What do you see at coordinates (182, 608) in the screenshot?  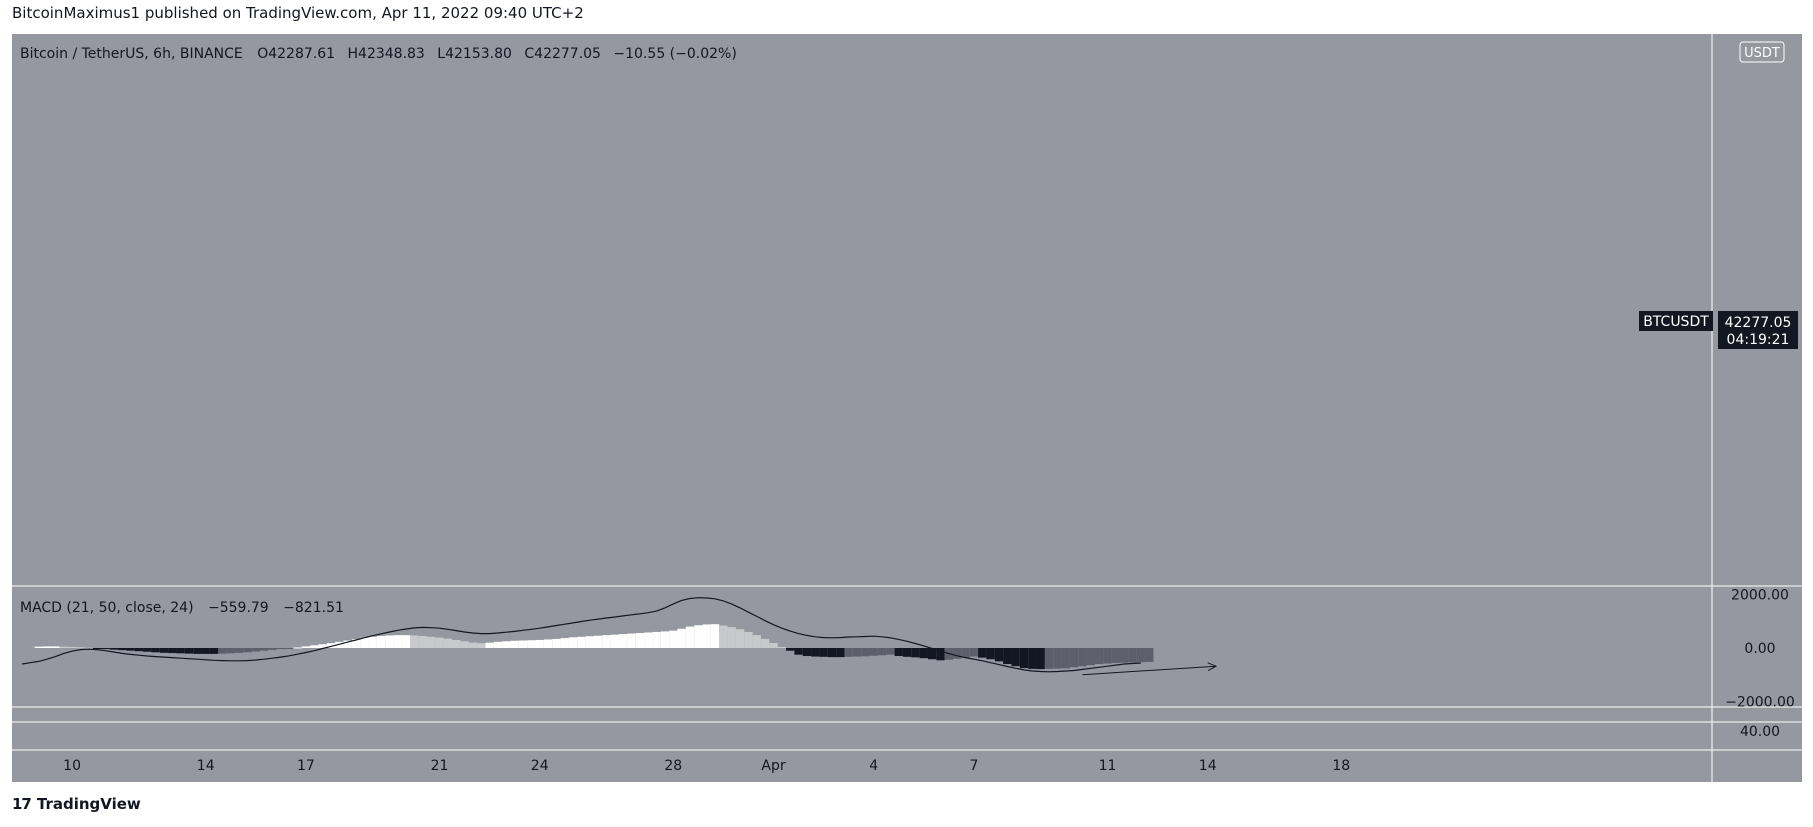 I see `macd-legend: MACD (21, 50, close, 24) −559.79 −821.51` at bounding box center [182, 608].